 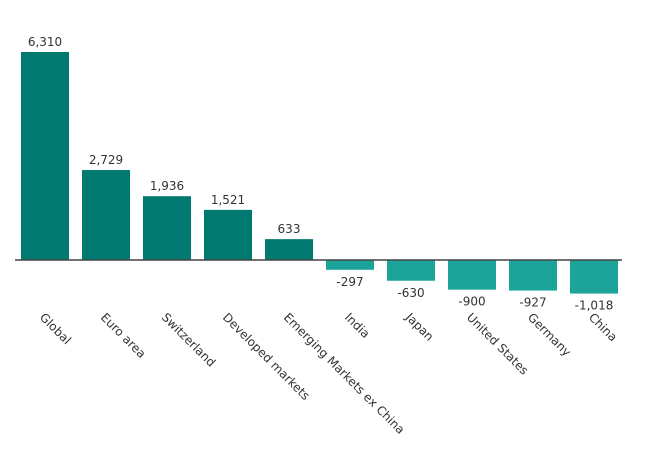 What do you see at coordinates (349, 282) in the screenshot?
I see `data-label-5: -297` at bounding box center [349, 282].